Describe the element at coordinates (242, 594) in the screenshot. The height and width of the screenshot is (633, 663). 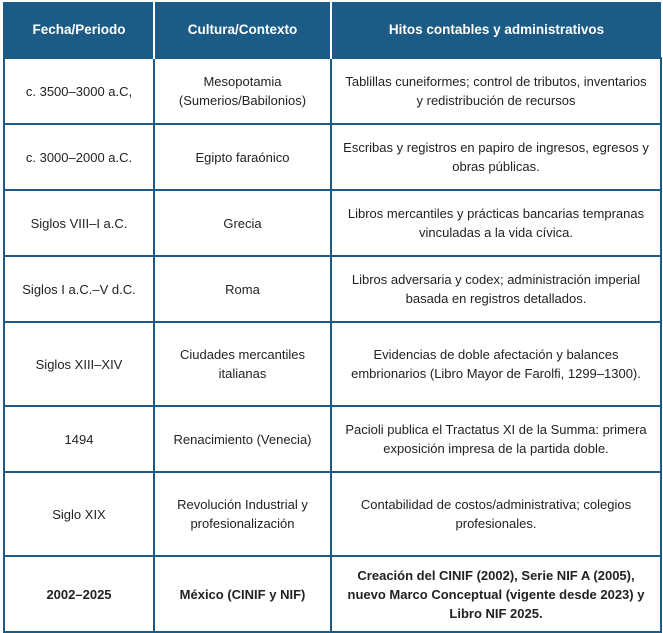
I see `cell-culture: México (CINIF y NIF)` at that location.